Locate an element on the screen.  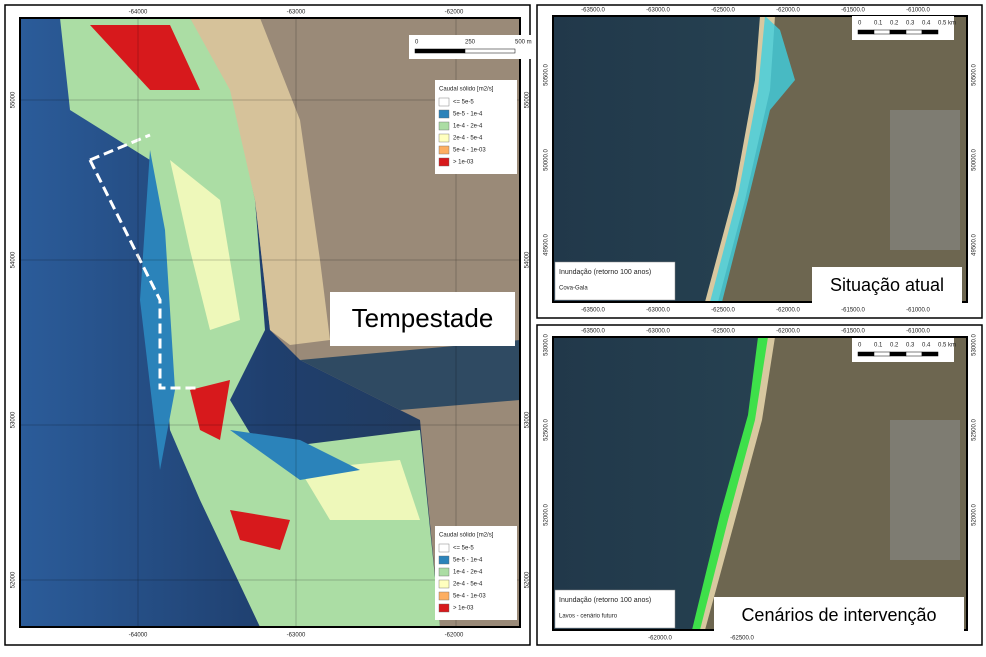
coordinate-label: -63500.0 is located at coordinates (593, 311).